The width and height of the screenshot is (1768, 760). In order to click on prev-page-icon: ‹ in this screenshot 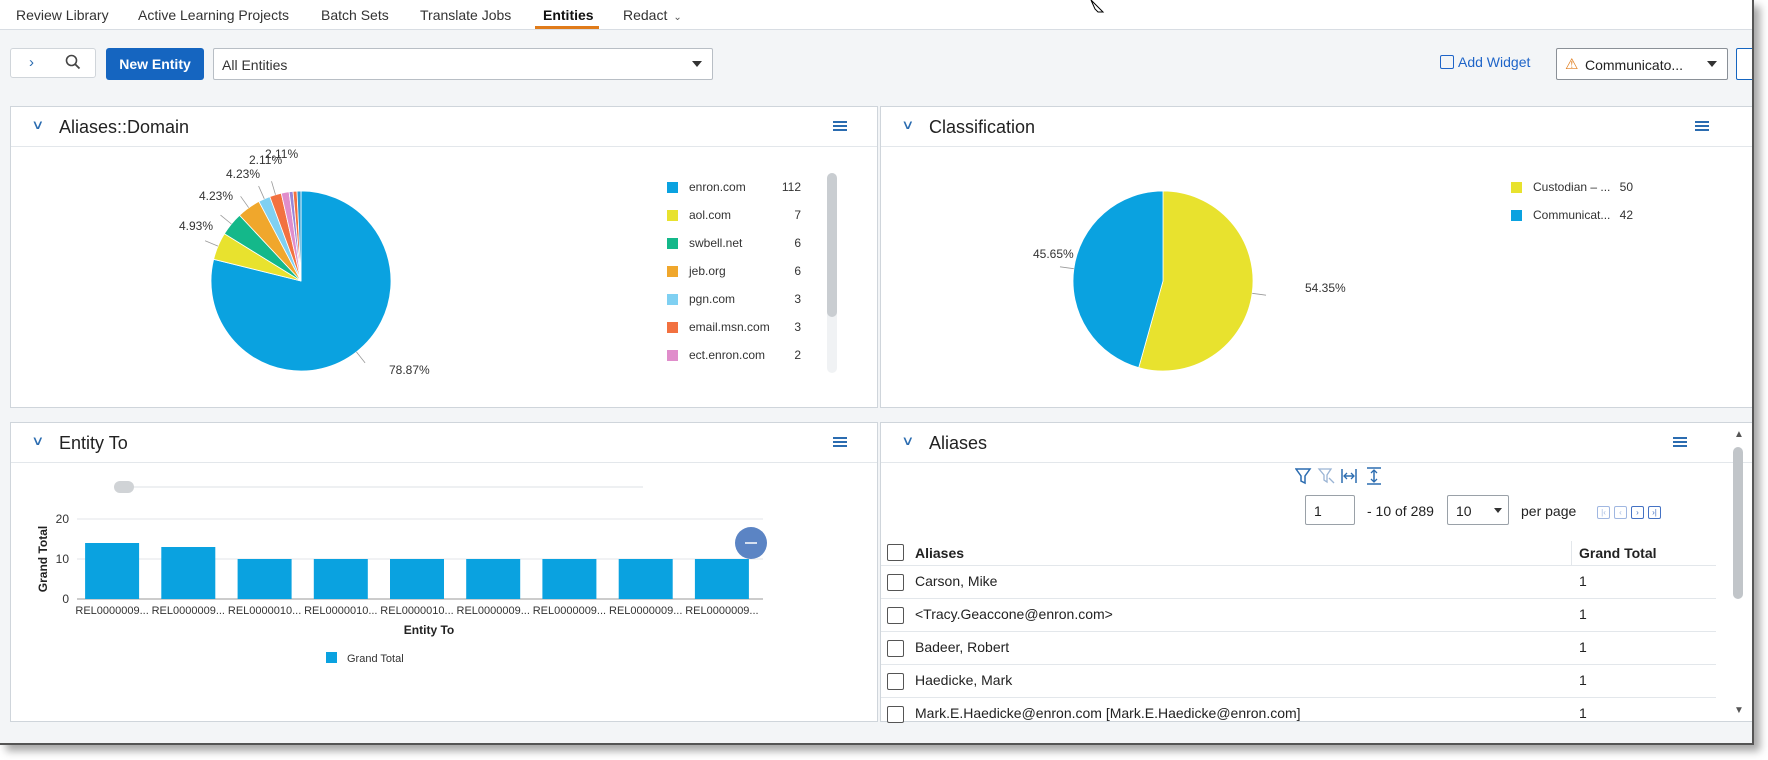, I will do `click(1620, 512)`.